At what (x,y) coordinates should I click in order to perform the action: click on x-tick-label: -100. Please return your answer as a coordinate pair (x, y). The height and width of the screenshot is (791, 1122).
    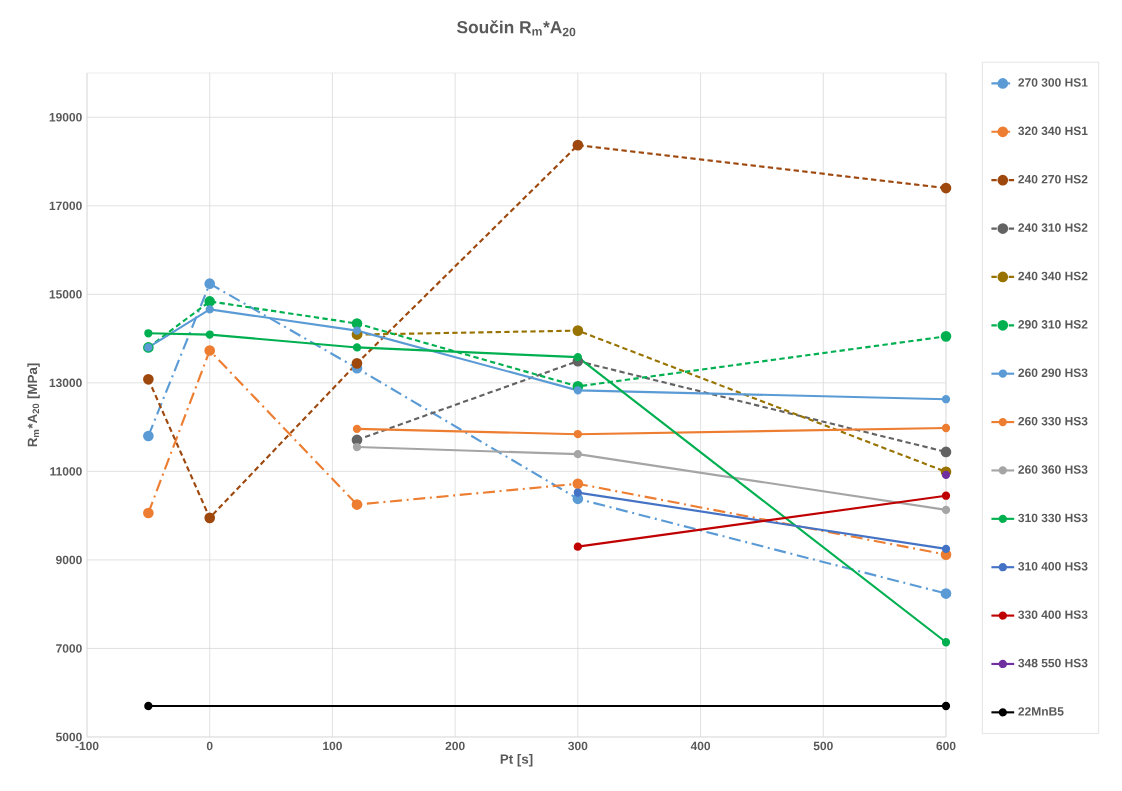
    Looking at the image, I should click on (87, 746).